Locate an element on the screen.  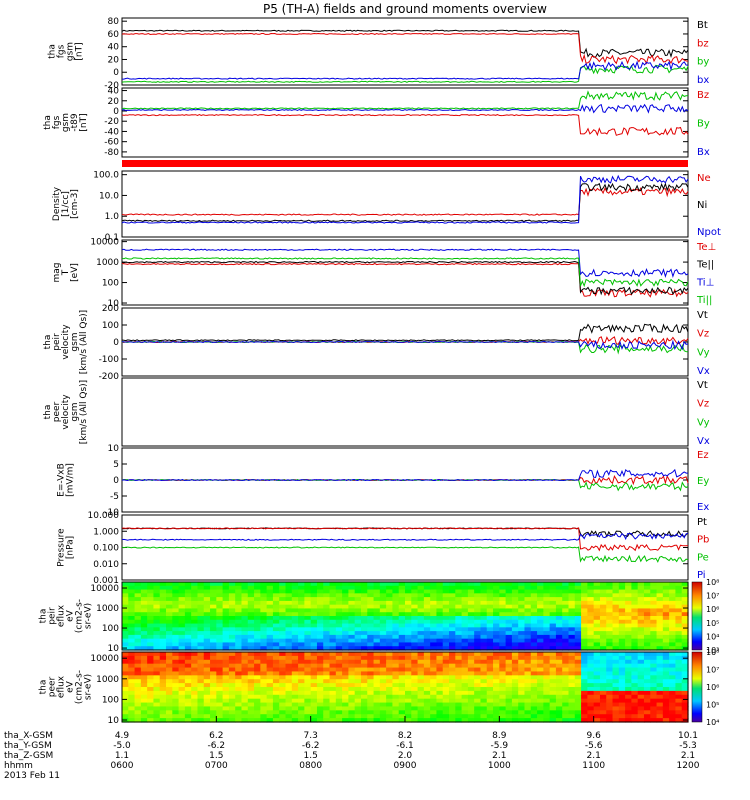
x-tick-label: 6.2 is located at coordinates (216, 736).